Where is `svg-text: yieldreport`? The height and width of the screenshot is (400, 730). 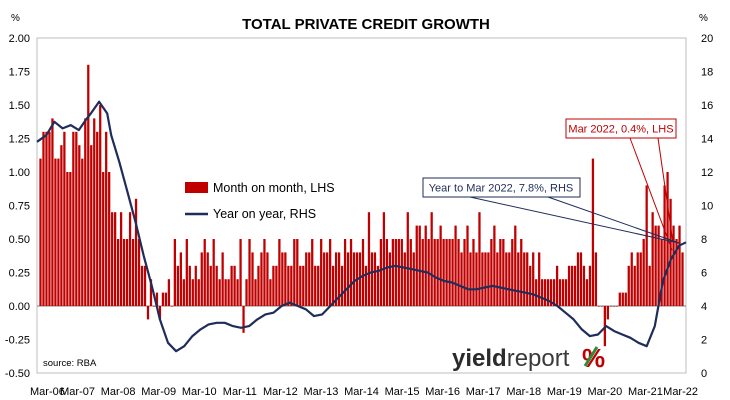 svg-text: yieldreport is located at coordinates (511, 358).